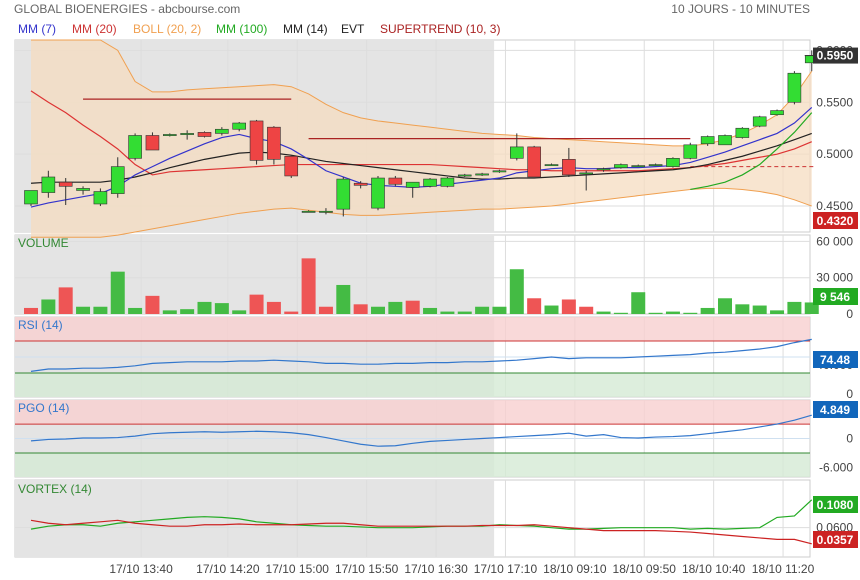  What do you see at coordinates (421, 514) in the screenshot?
I see `vortex-positive-line` at bounding box center [421, 514].